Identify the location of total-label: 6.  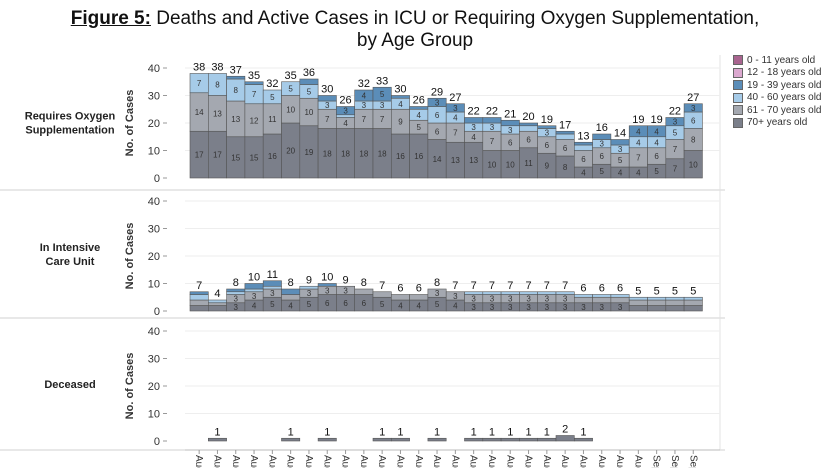
(620, 289).